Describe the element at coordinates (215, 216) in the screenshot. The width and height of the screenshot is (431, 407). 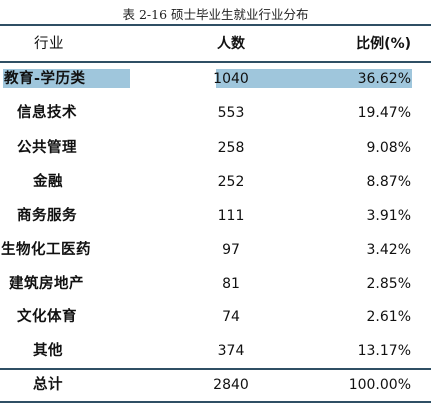
I see `table-row: 商务服务 111 3.91%` at that location.